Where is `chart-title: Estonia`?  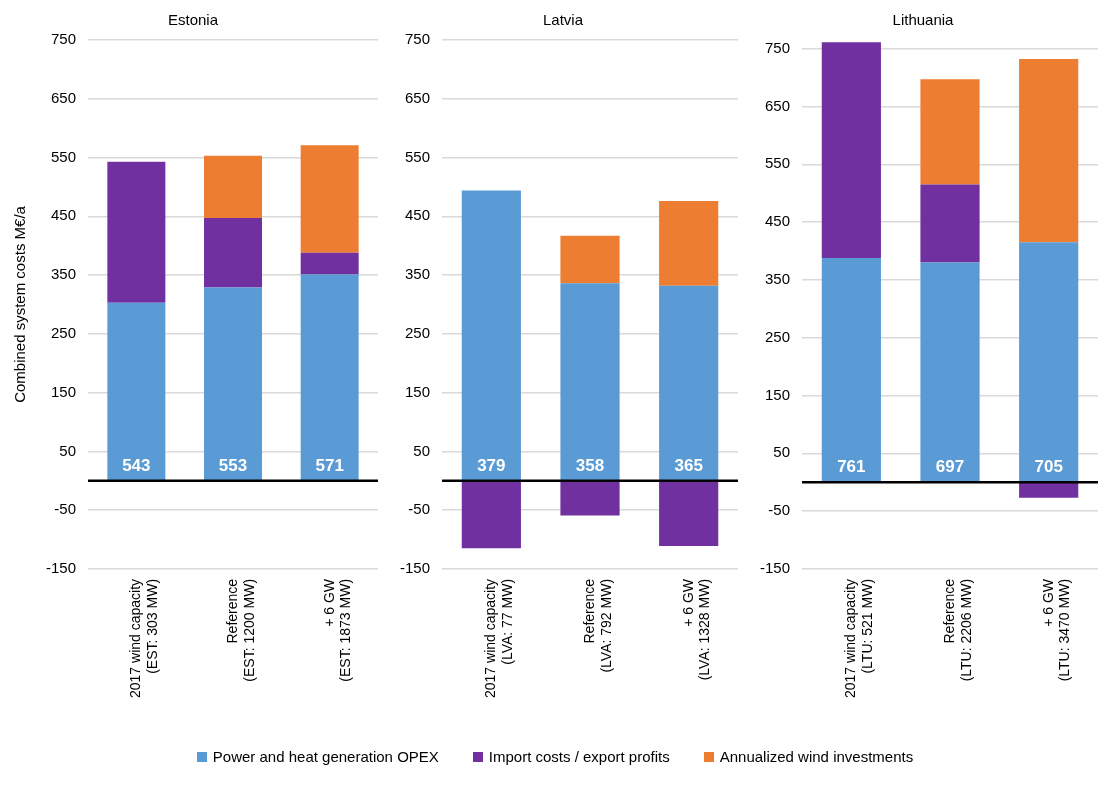
chart-title: Estonia is located at coordinates (193, 20).